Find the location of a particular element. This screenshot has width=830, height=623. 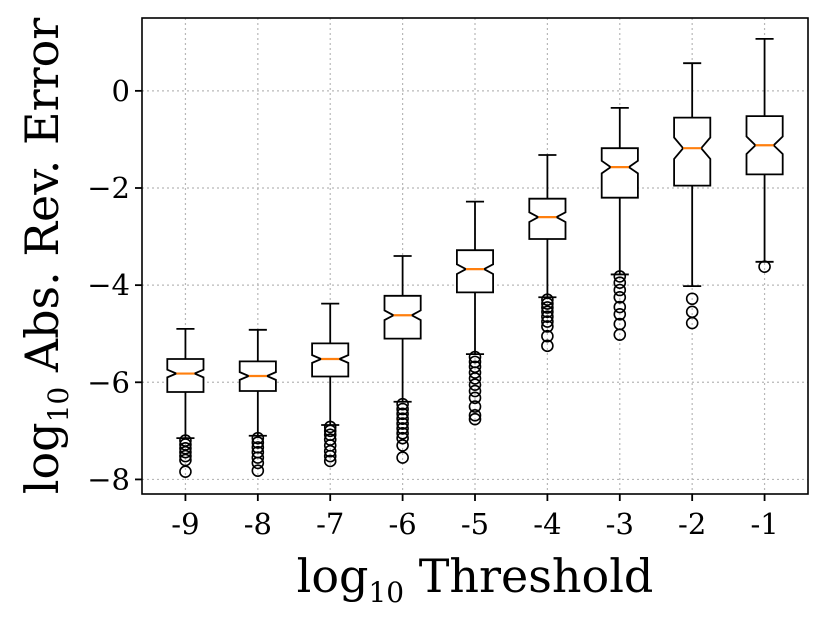

box--6 is located at coordinates (402, 359).